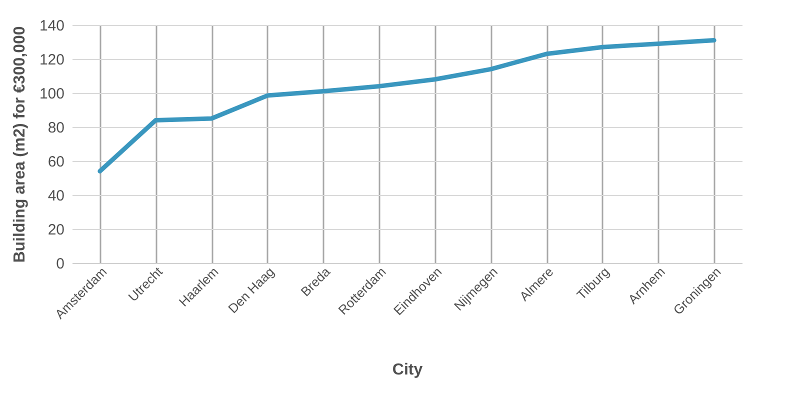  I want to click on y-tick-label: 0, so click(60, 264).